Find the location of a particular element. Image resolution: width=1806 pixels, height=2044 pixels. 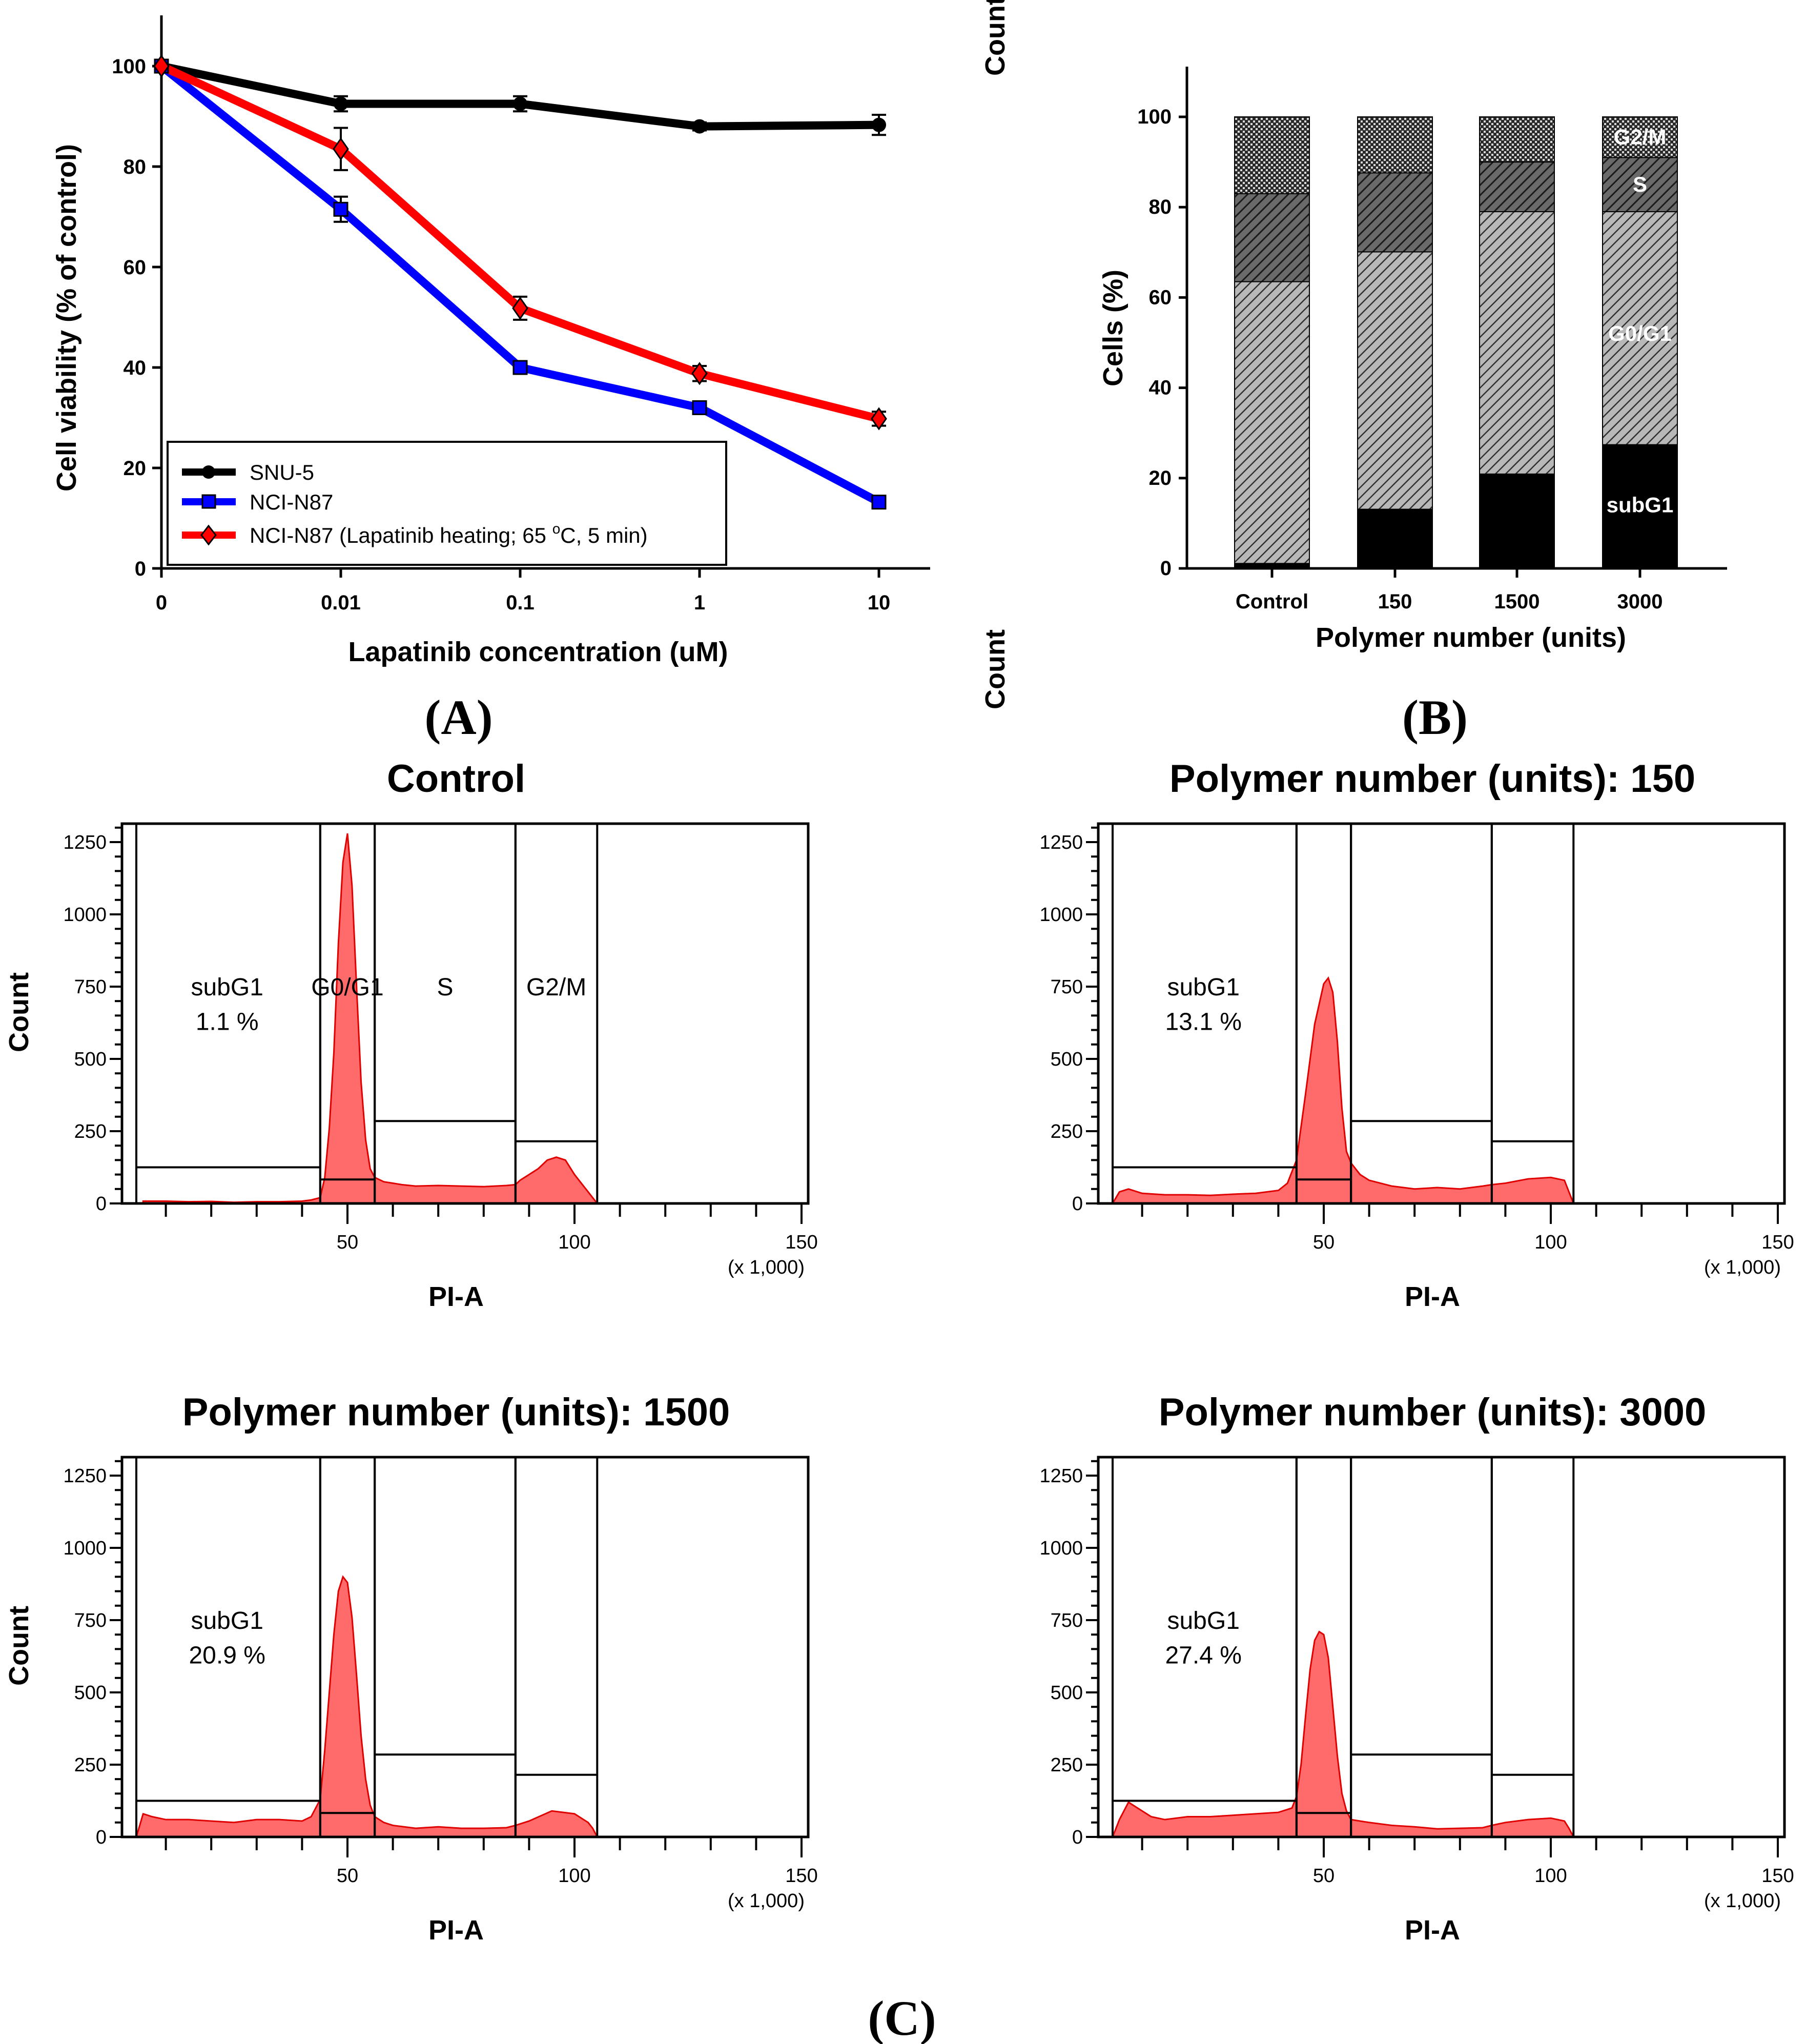

y-tick-label: 80 is located at coordinates (135, 167).